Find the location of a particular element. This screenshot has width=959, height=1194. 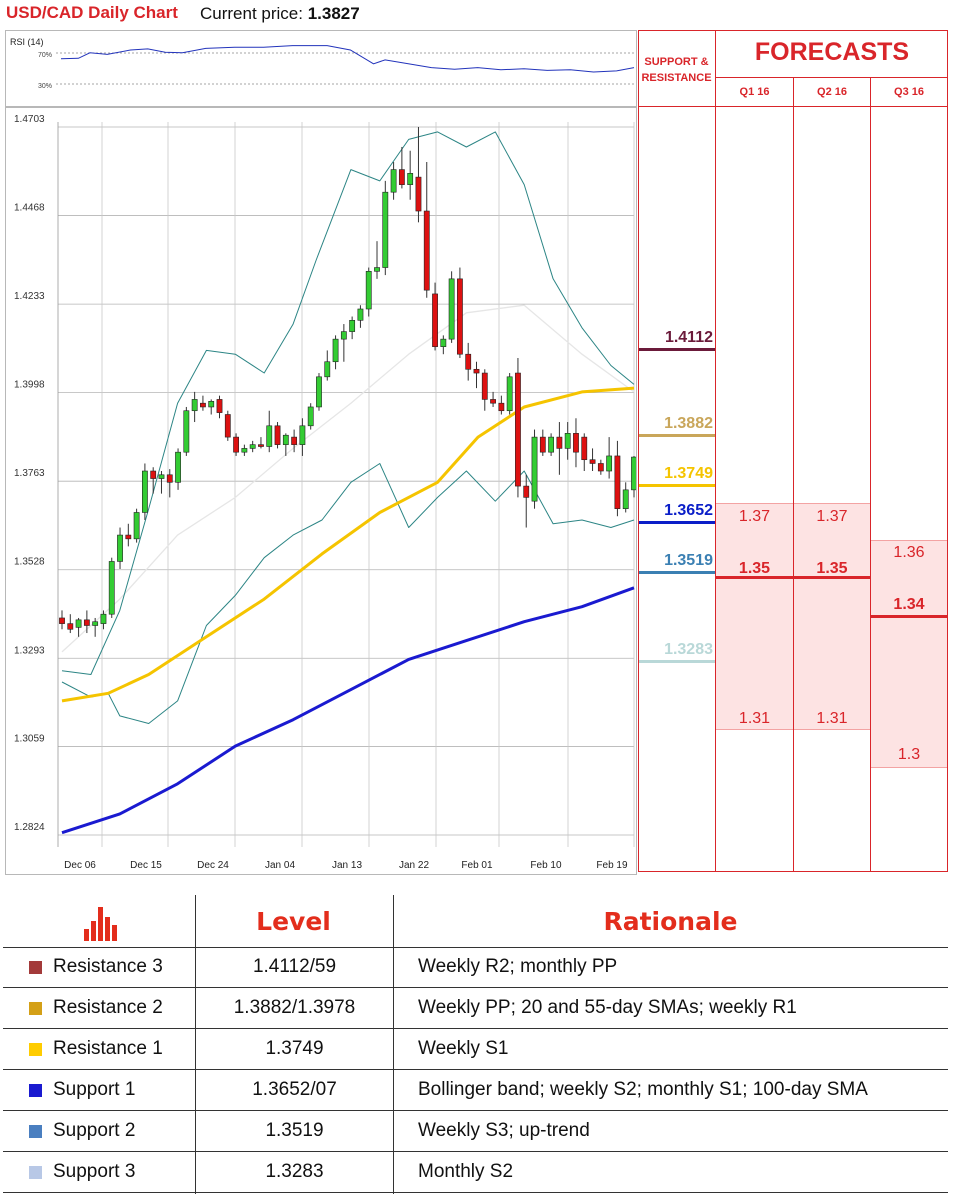

forecast-q1-low: 1.31 is located at coordinates (754, 718).